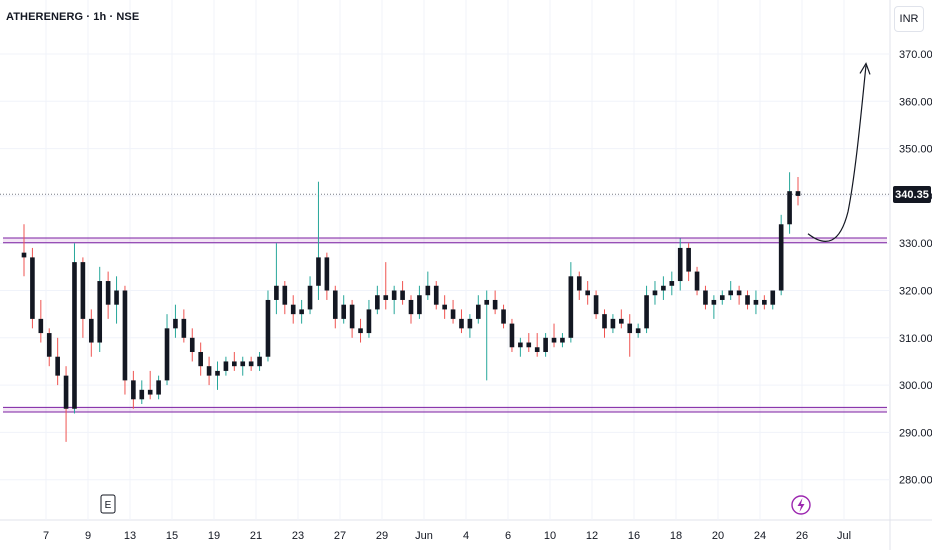 The height and width of the screenshot is (550, 932). Describe the element at coordinates (550, 536) in the screenshot. I see `time-tick-label: 10` at that location.